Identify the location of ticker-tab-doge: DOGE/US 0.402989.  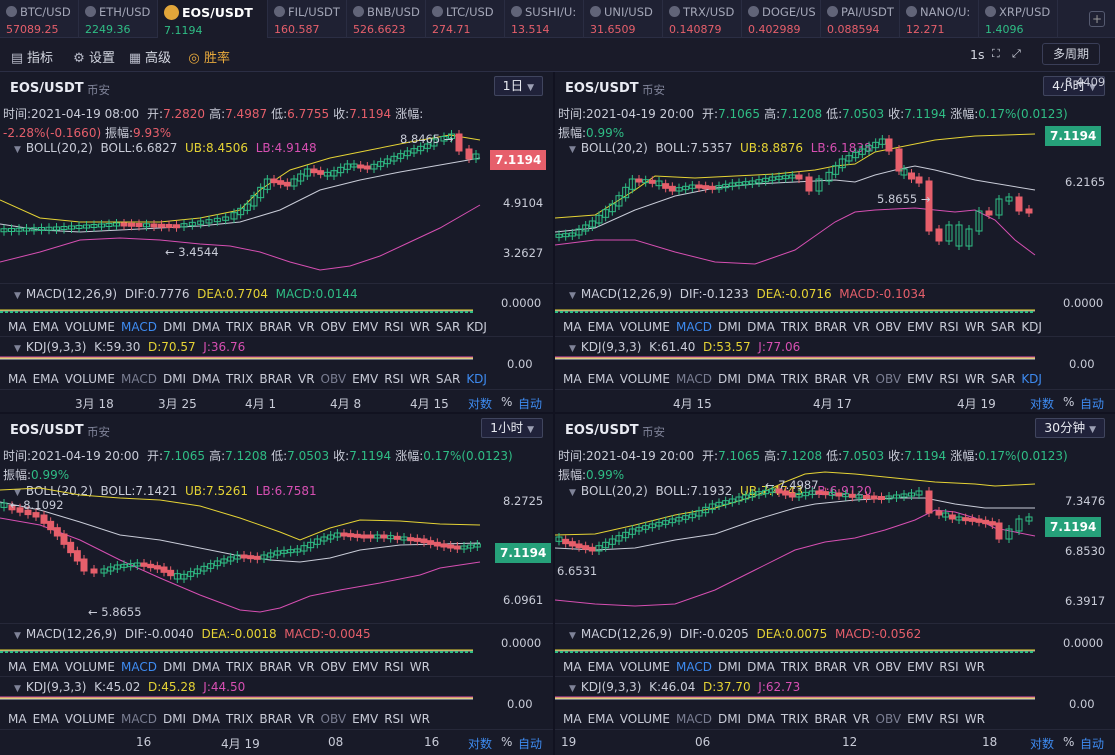
(781, 19).